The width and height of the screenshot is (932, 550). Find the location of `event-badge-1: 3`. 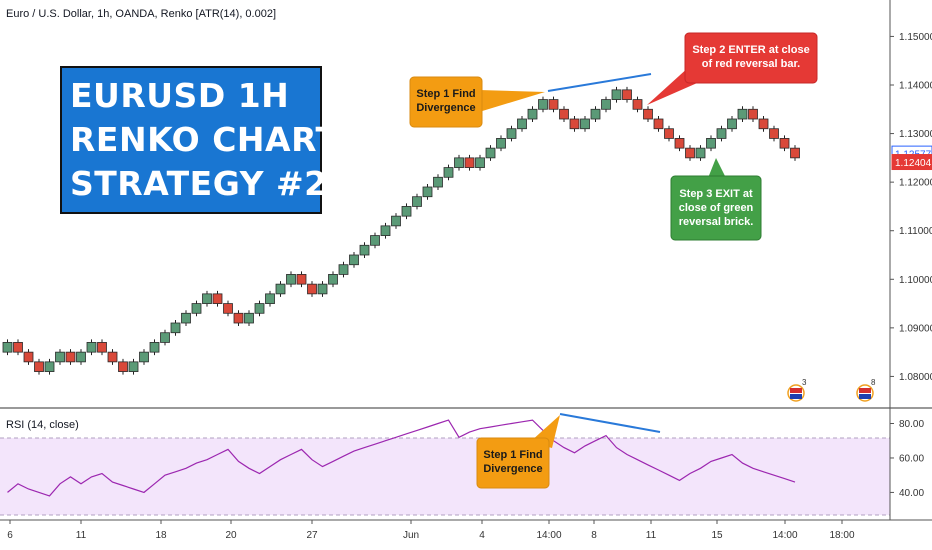

event-badge-1: 3 is located at coordinates (797, 390).